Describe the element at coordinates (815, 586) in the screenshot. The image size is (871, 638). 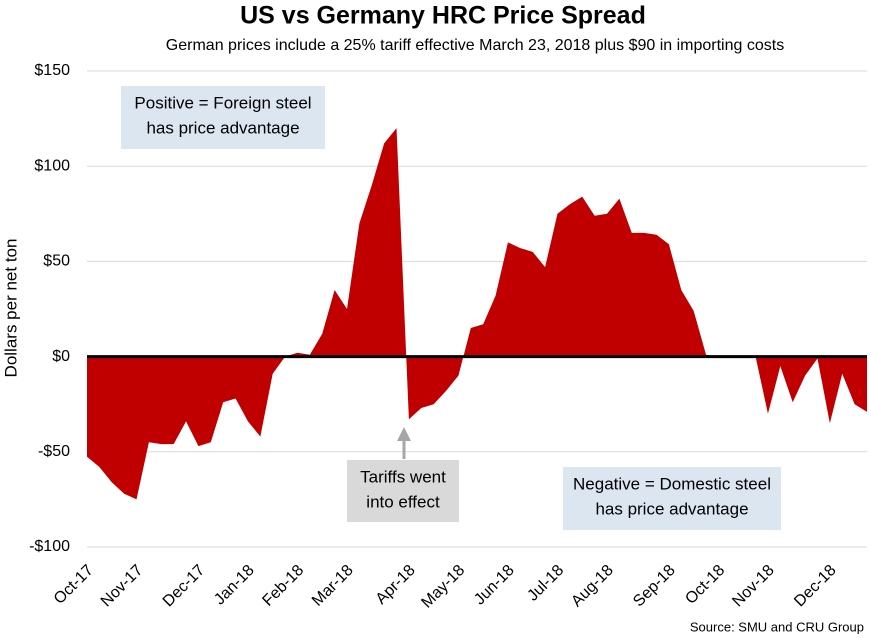
I see `x-tick-label: Dec-18` at that location.